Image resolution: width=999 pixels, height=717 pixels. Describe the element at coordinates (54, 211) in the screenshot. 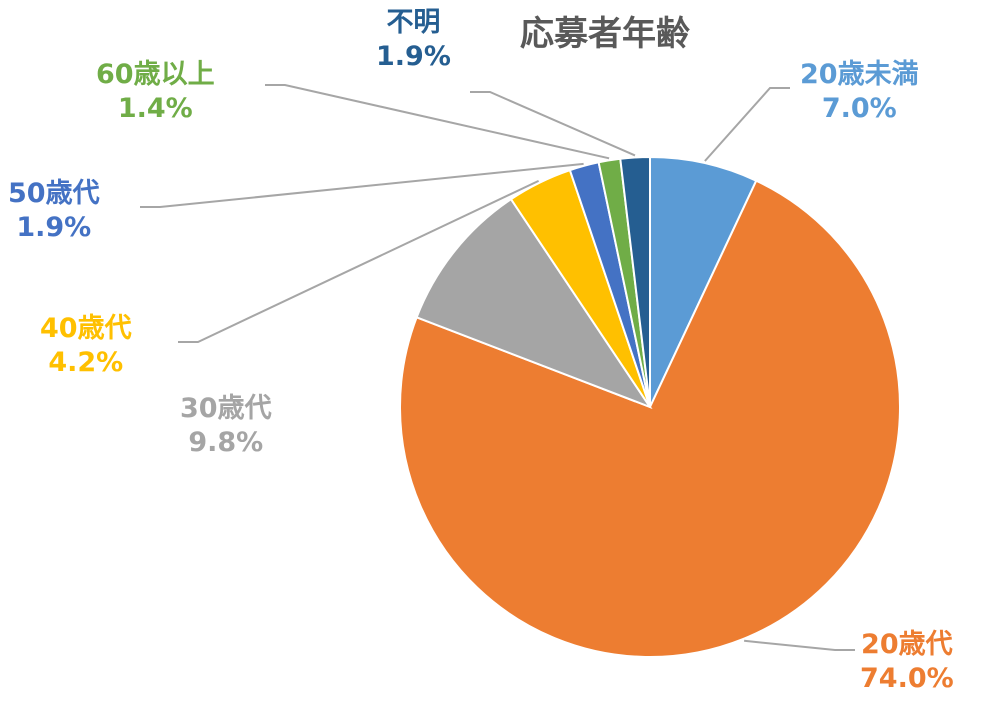

I see `slice-label-50s: 50歳代 1.9%` at that location.